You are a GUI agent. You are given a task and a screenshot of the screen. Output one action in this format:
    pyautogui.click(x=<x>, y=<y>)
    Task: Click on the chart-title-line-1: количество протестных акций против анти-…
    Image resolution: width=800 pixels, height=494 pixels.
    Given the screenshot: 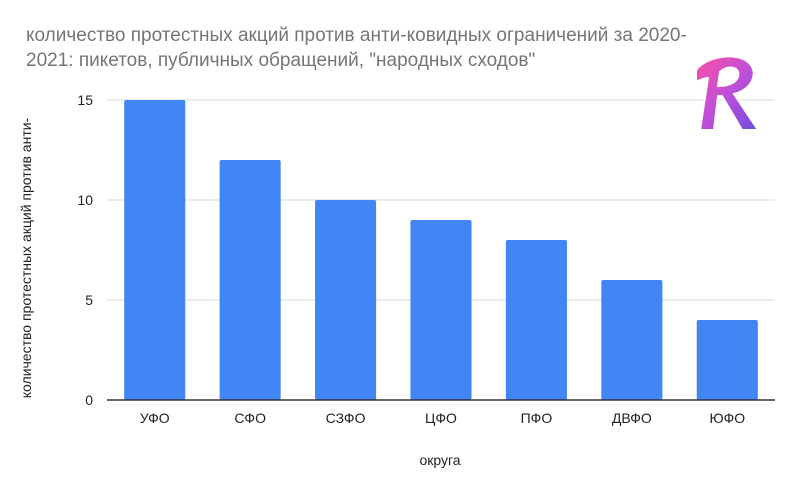 What is the action you would take?
    pyautogui.click(x=356, y=35)
    